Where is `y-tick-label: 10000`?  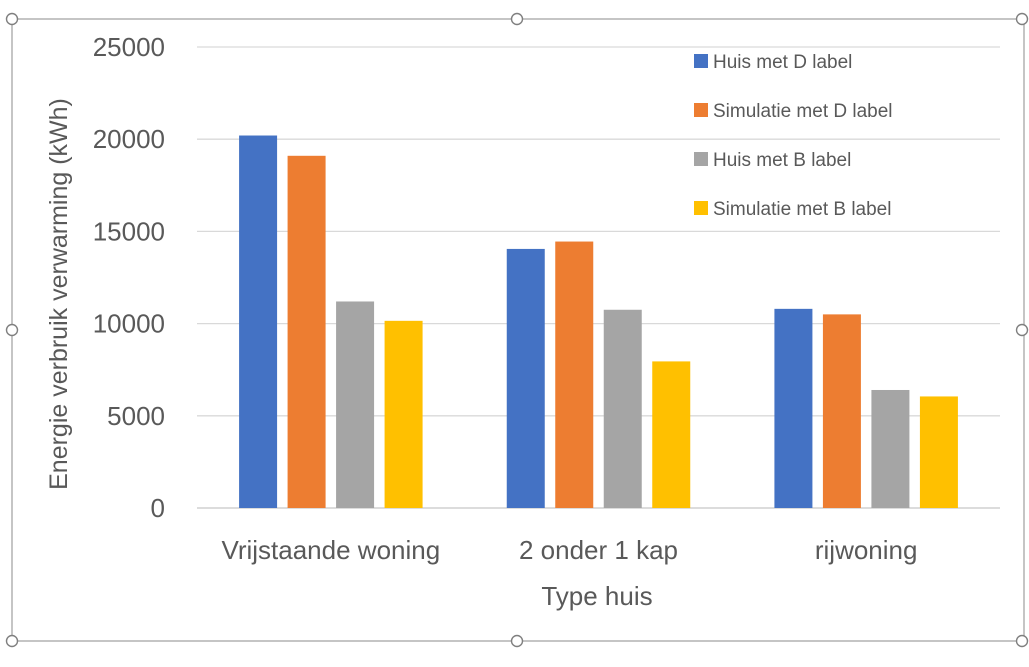
y-tick-label: 10000 is located at coordinates (129, 324).